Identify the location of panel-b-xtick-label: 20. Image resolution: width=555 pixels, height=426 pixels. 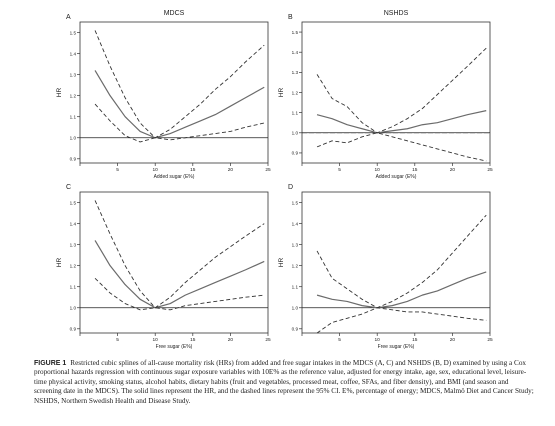
(453, 170).